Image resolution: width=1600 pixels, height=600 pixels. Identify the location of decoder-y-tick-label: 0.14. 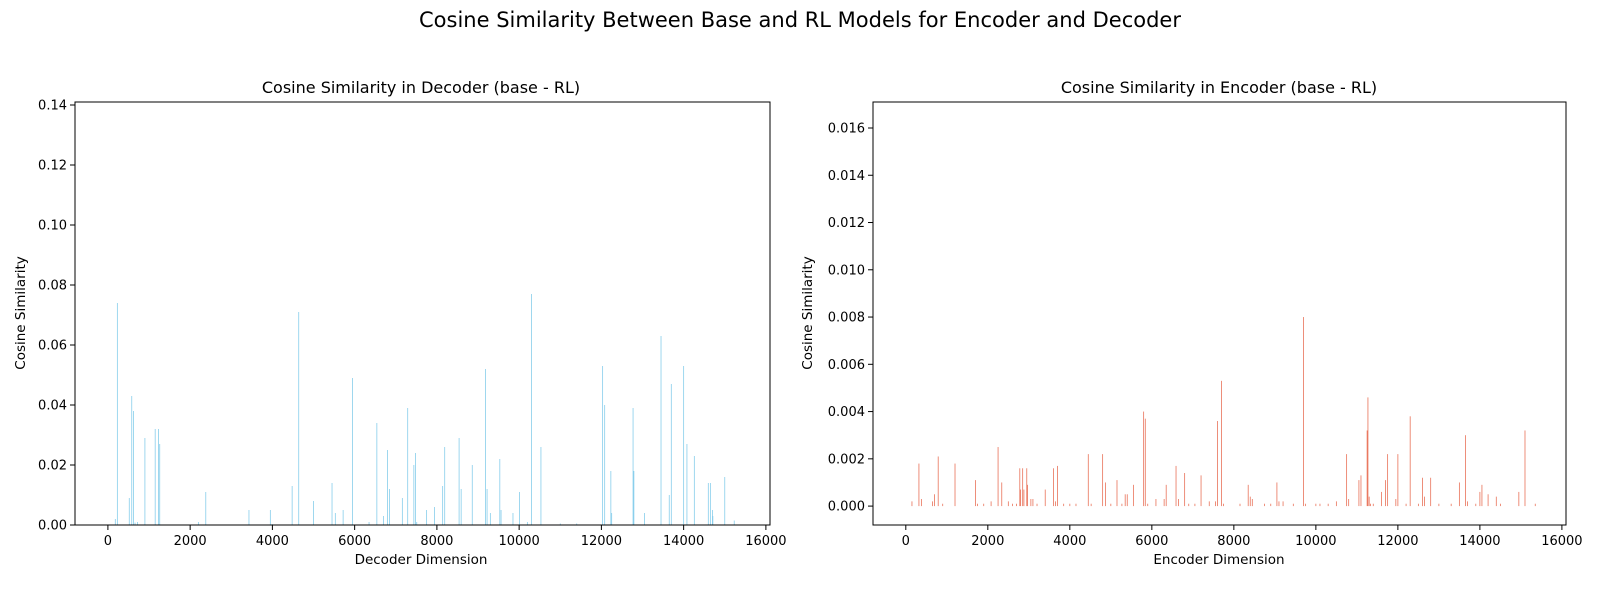
(52, 106).